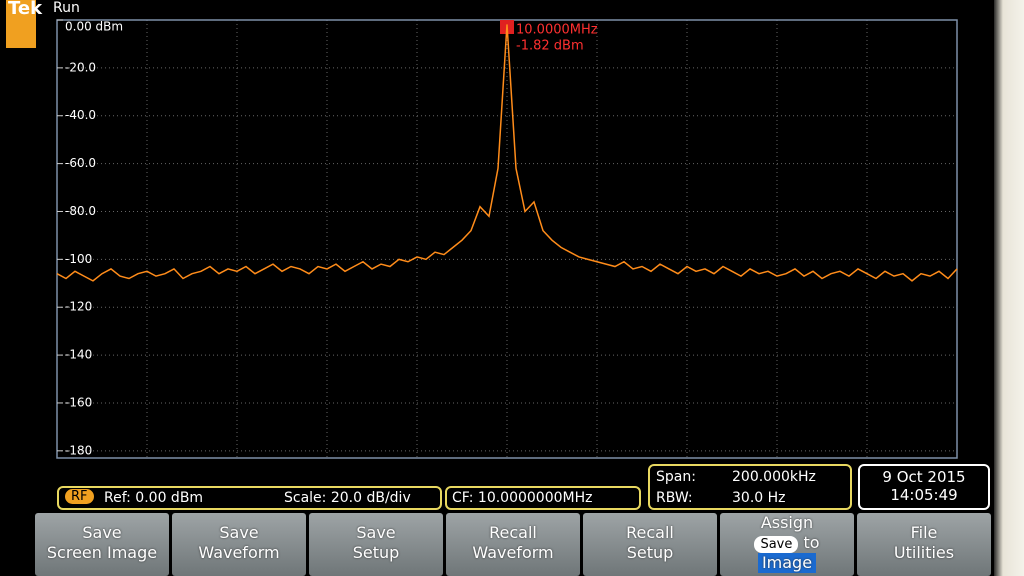 Image resolution: width=1024 pixels, height=576 pixels. Describe the element at coordinates (924, 477) in the screenshot. I see `date: 9 Oct 2015` at that location.